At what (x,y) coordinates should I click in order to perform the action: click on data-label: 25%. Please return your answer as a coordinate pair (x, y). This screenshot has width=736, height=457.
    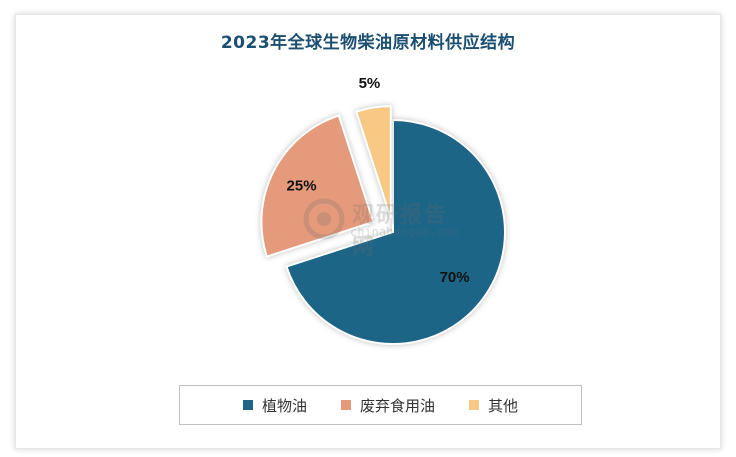
    Looking at the image, I should click on (302, 185).